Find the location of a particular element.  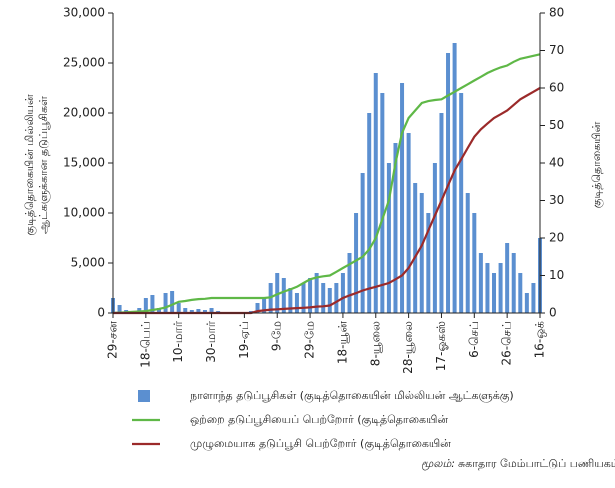

y-tick-label: 5,000 is located at coordinates (88, 263).